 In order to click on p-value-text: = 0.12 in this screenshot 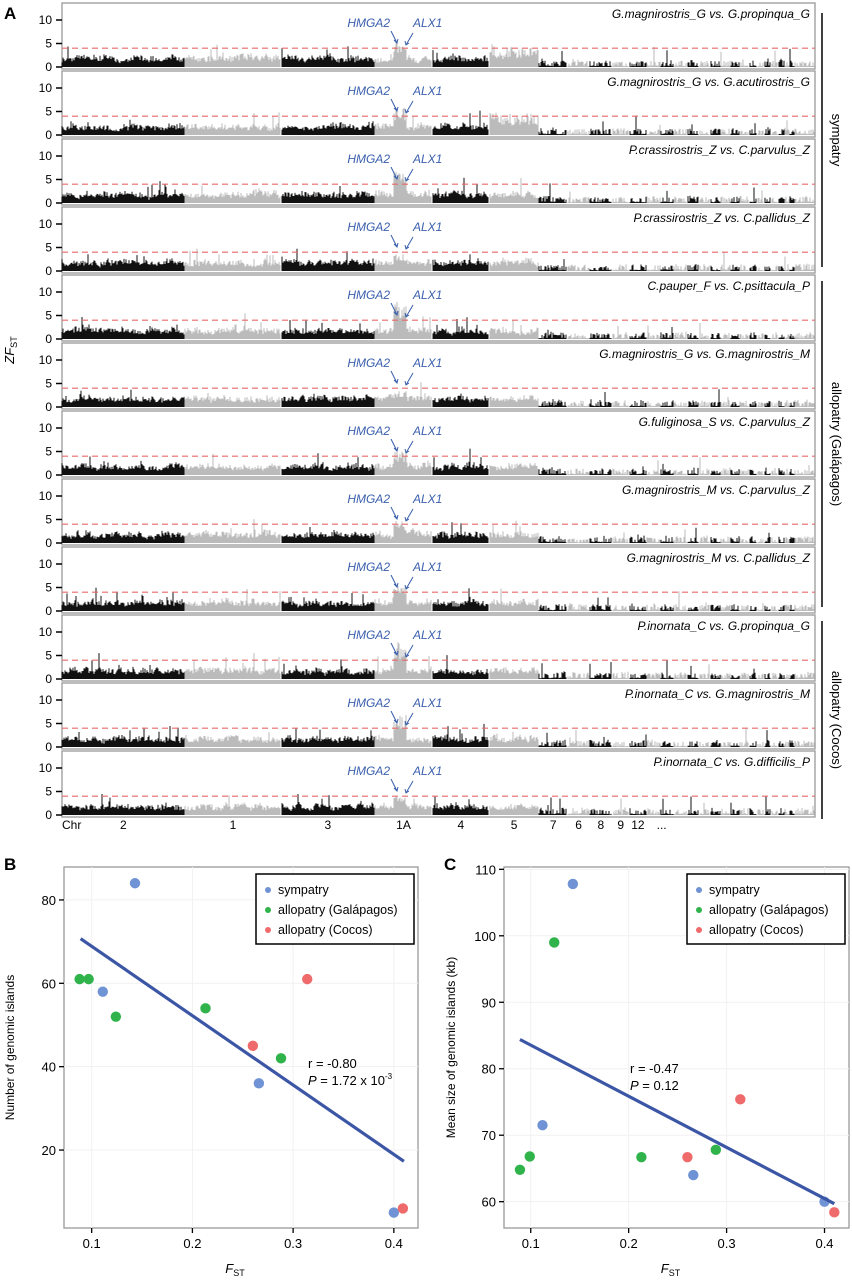, I will do `click(659, 1085)`.